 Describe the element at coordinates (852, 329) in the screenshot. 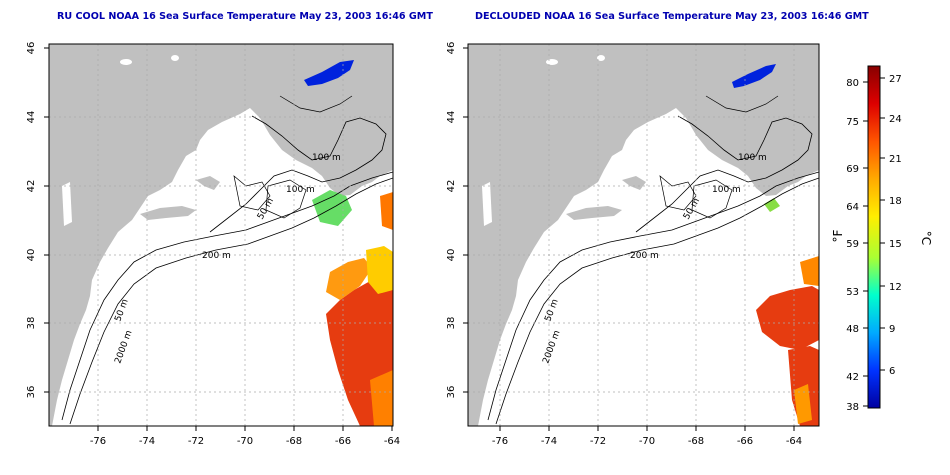

I see `fahrenheit-tick-label: 48` at that location.